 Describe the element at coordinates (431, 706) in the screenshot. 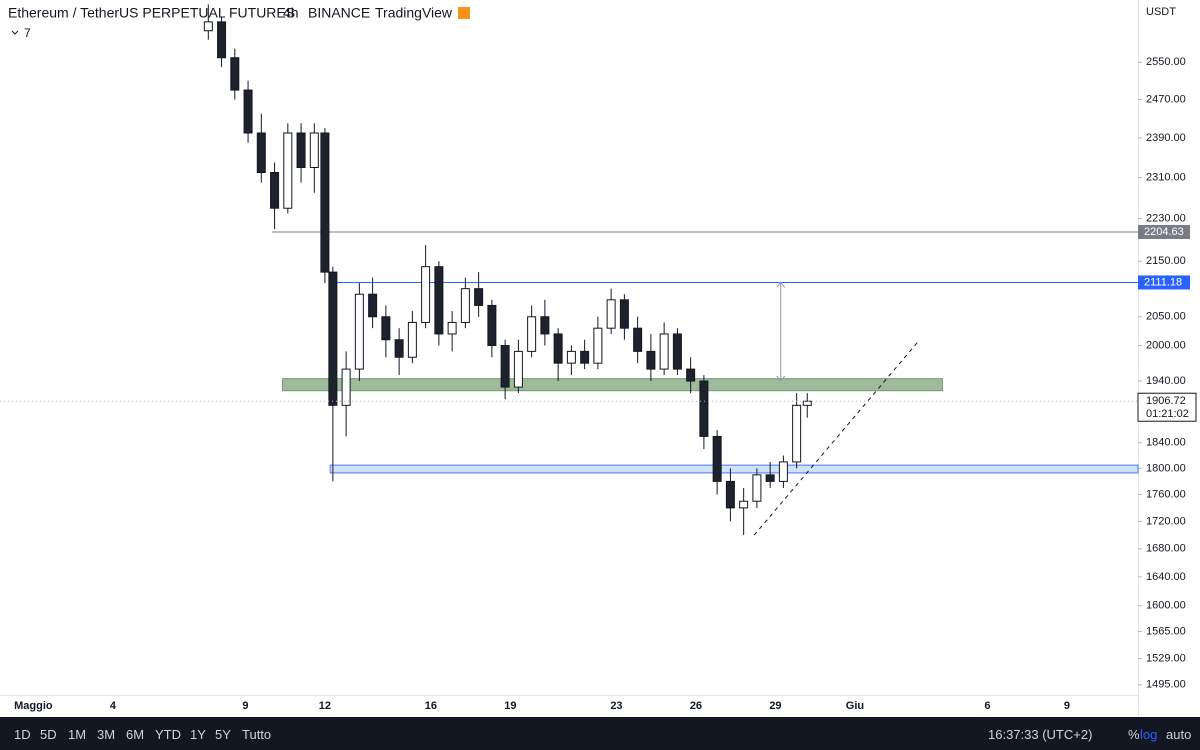

I see `x-tick-label: 16` at that location.